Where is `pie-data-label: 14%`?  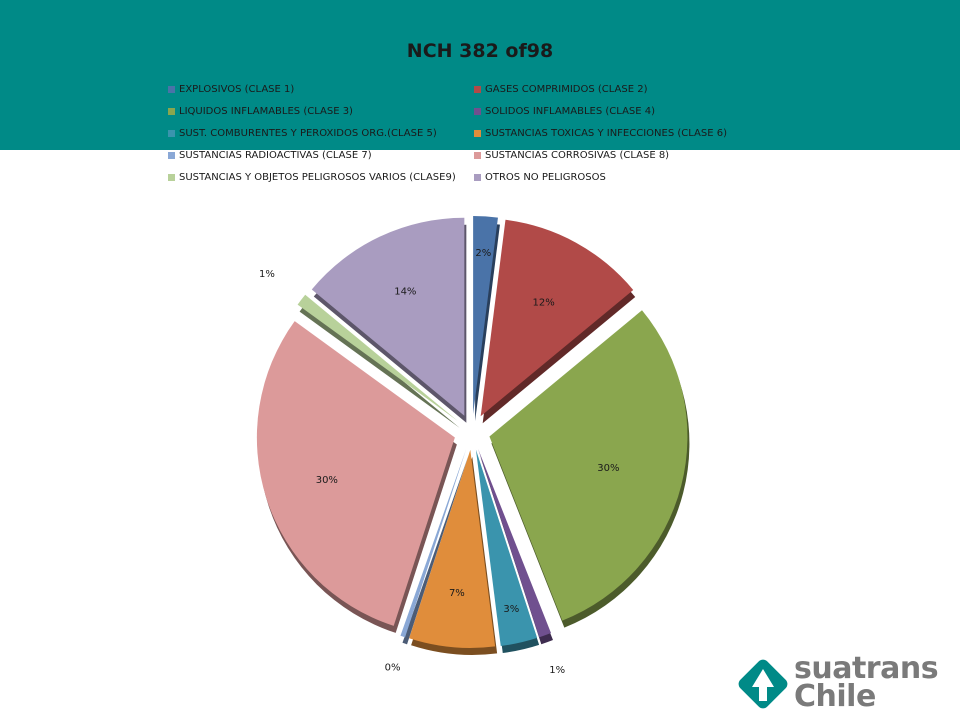
pie-data-label: 14% is located at coordinates (405, 291).